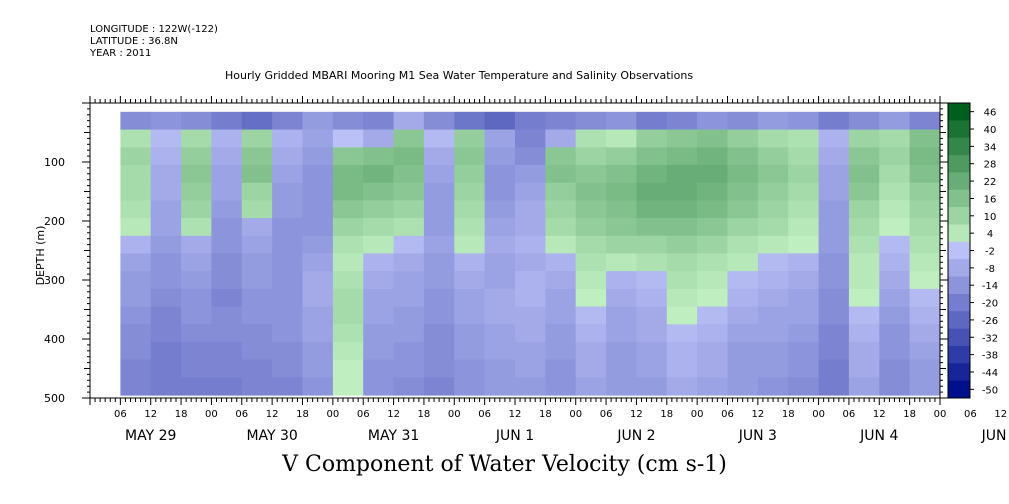 The height and width of the screenshot is (504, 1009). What do you see at coordinates (878, 436) in the screenshot?
I see `day-label: JUN 4` at bounding box center [878, 436].